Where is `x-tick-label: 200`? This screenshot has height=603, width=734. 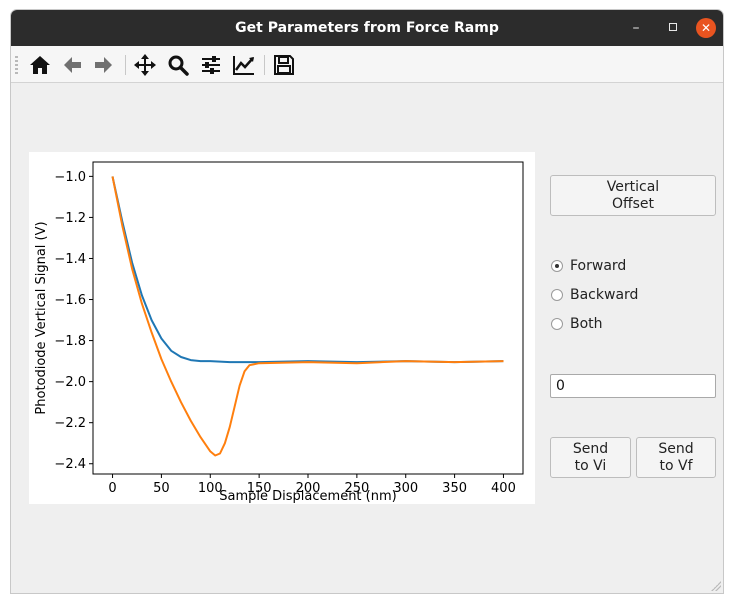
x-tick-label: 200 is located at coordinates (308, 488).